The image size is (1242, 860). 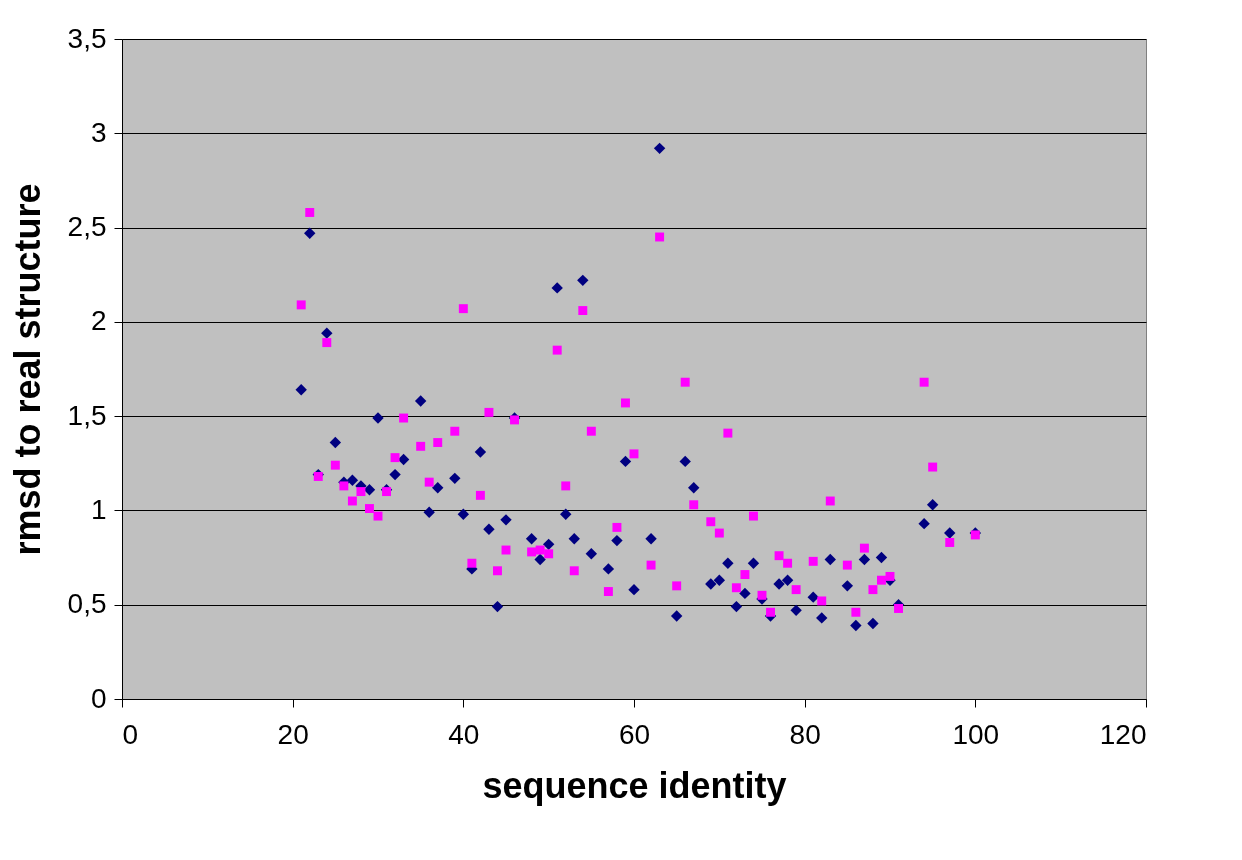 What do you see at coordinates (634, 785) in the screenshot?
I see `x-axis-title: sequence identity` at bounding box center [634, 785].